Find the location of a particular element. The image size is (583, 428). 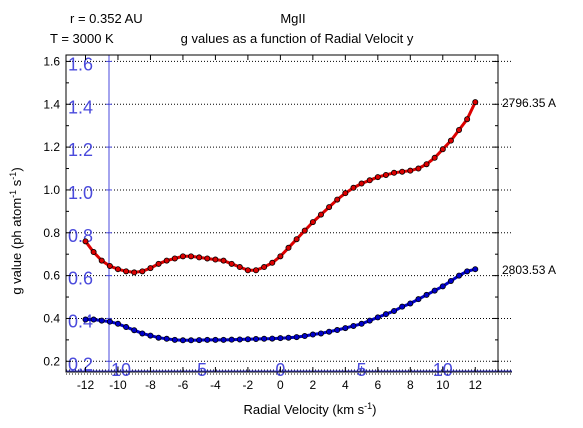

y-tick-label: 0.6 is located at coordinates (51, 276).